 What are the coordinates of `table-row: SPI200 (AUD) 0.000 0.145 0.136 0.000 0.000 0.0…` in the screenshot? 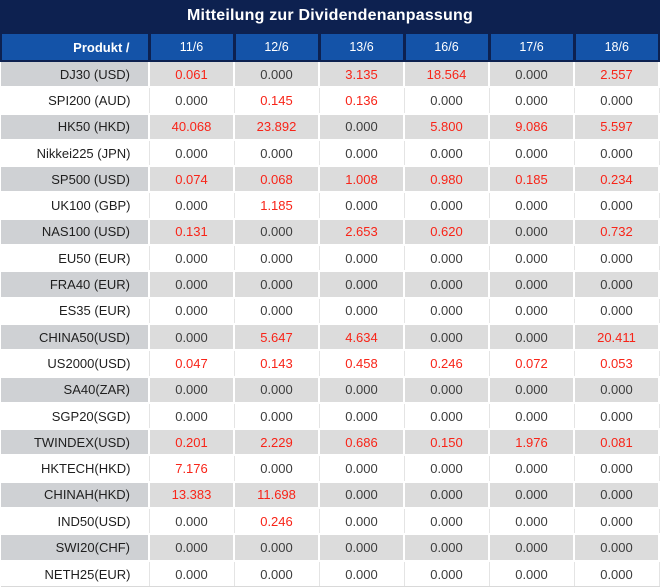 It's located at (330, 100).